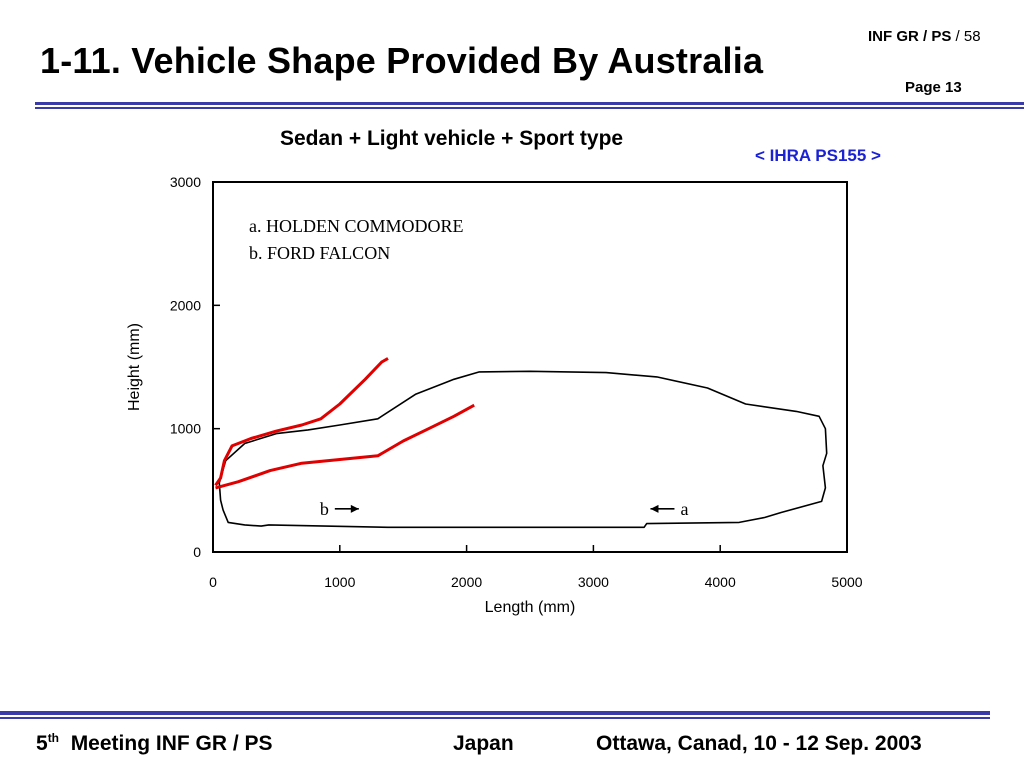  I want to click on y-tick-label: 1000, so click(185, 429).